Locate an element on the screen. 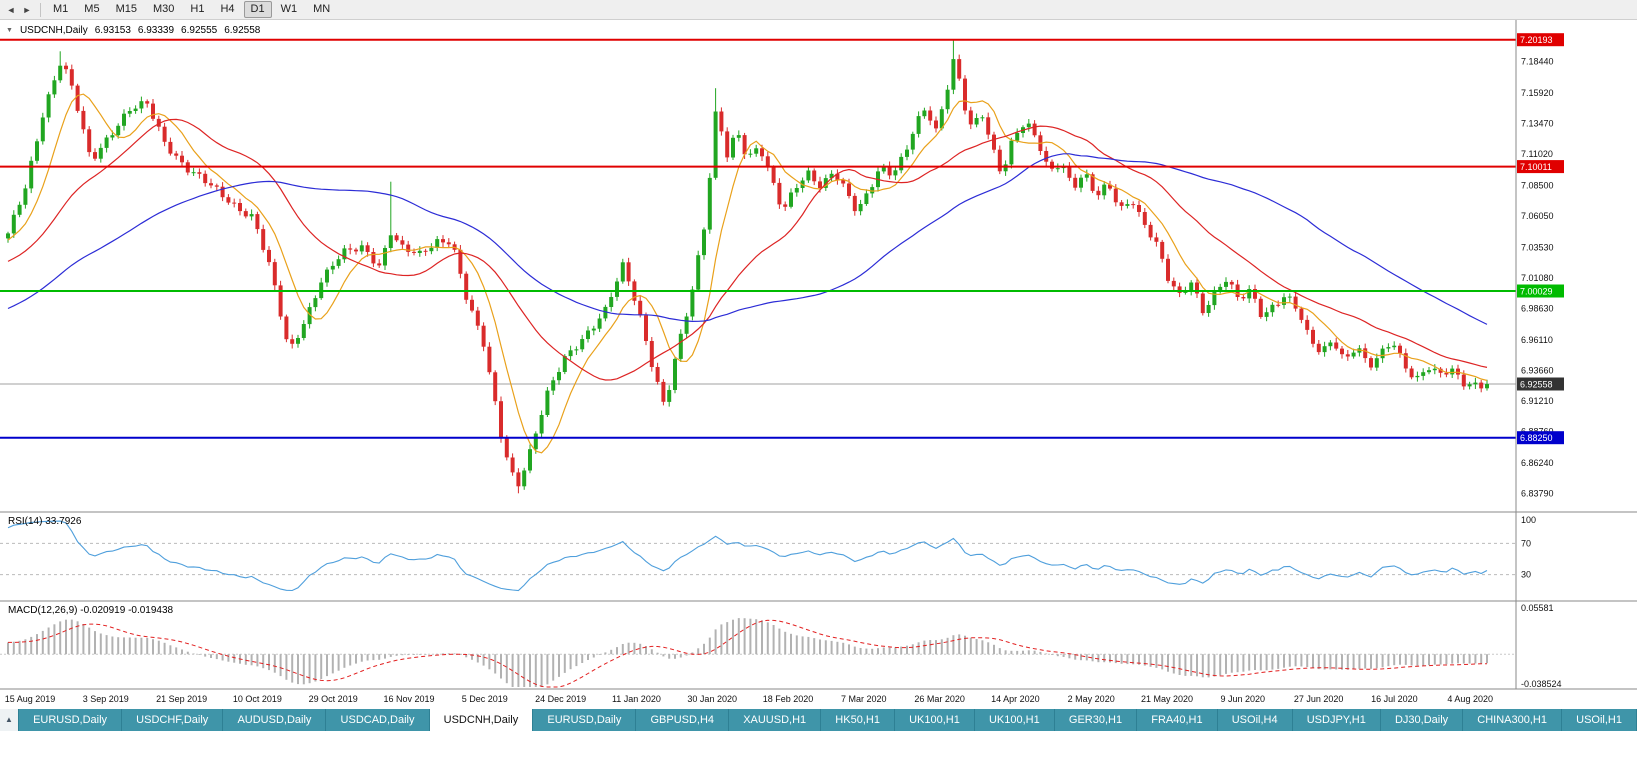 This screenshot has height=762, width=1637. svg-text: 0.05581 is located at coordinates (1537, 608).